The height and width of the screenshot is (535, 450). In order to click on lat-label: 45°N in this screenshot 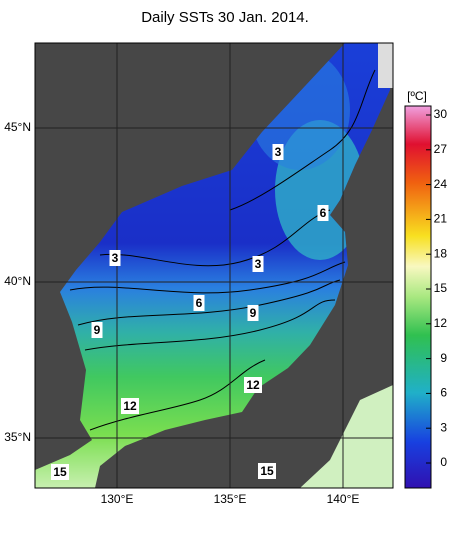, I will do `click(17, 127)`.